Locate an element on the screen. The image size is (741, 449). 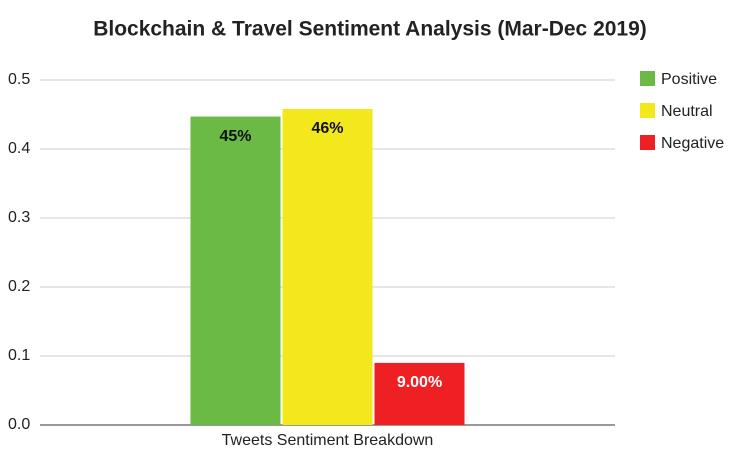
value-label: 9.00% is located at coordinates (419, 382).